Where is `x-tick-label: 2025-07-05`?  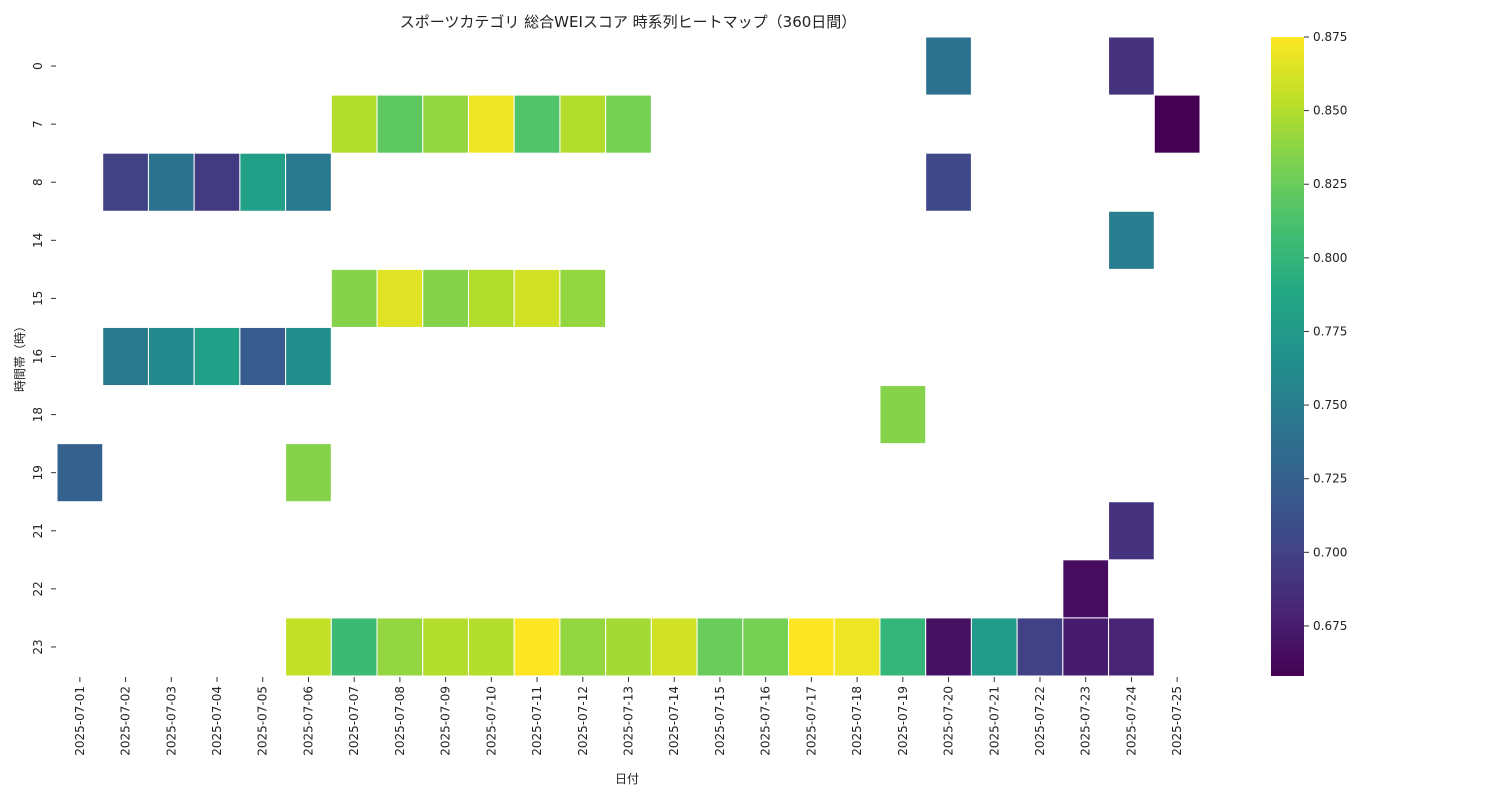
x-tick-label: 2025-07-05 is located at coordinates (263, 721).